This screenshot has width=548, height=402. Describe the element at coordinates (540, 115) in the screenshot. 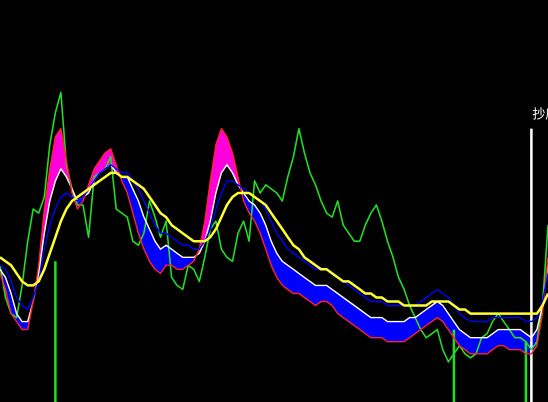

I see `signal-label: 抄底` at that location.